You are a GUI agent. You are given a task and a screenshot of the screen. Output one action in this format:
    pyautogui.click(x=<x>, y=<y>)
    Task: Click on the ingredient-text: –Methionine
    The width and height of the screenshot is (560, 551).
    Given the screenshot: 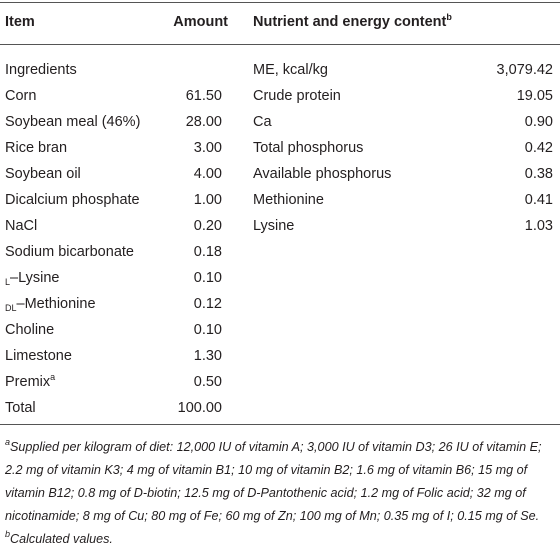 What is the action you would take?
    pyautogui.click(x=56, y=304)
    